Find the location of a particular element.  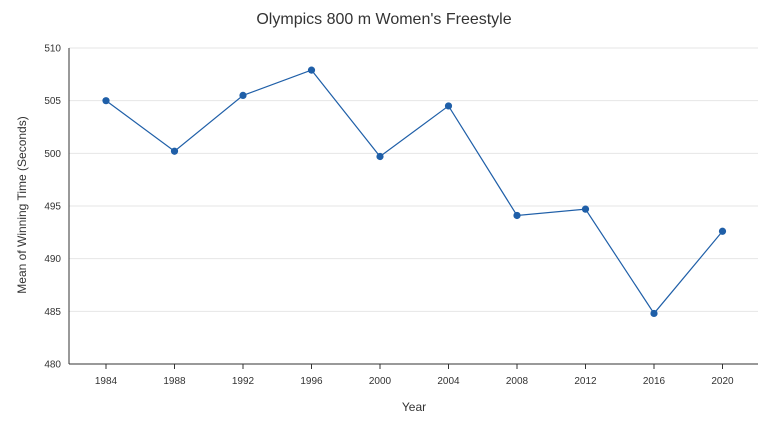

y-tick-label: 500 is located at coordinates (52, 154).